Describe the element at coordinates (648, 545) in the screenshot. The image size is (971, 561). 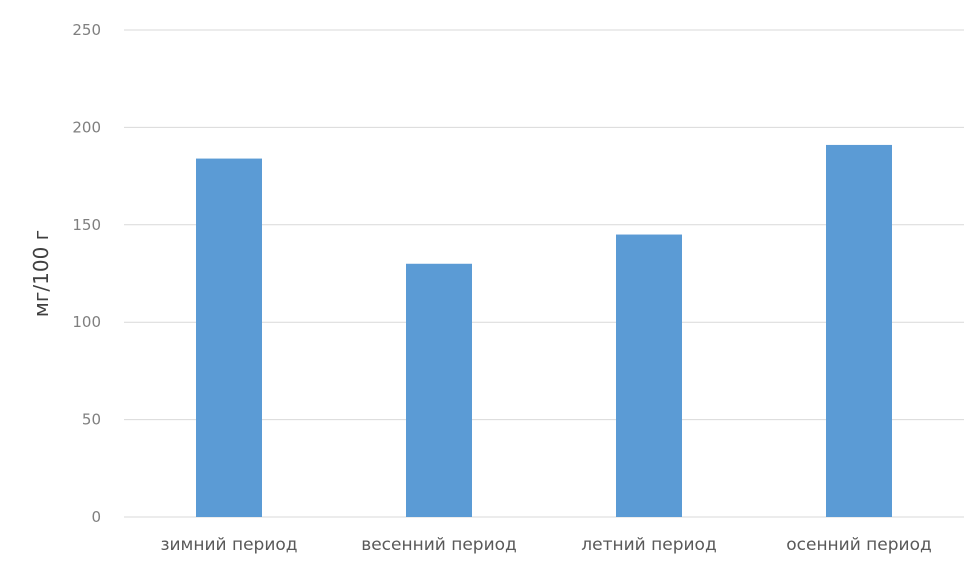
I see `x-category-label: летний период` at that location.